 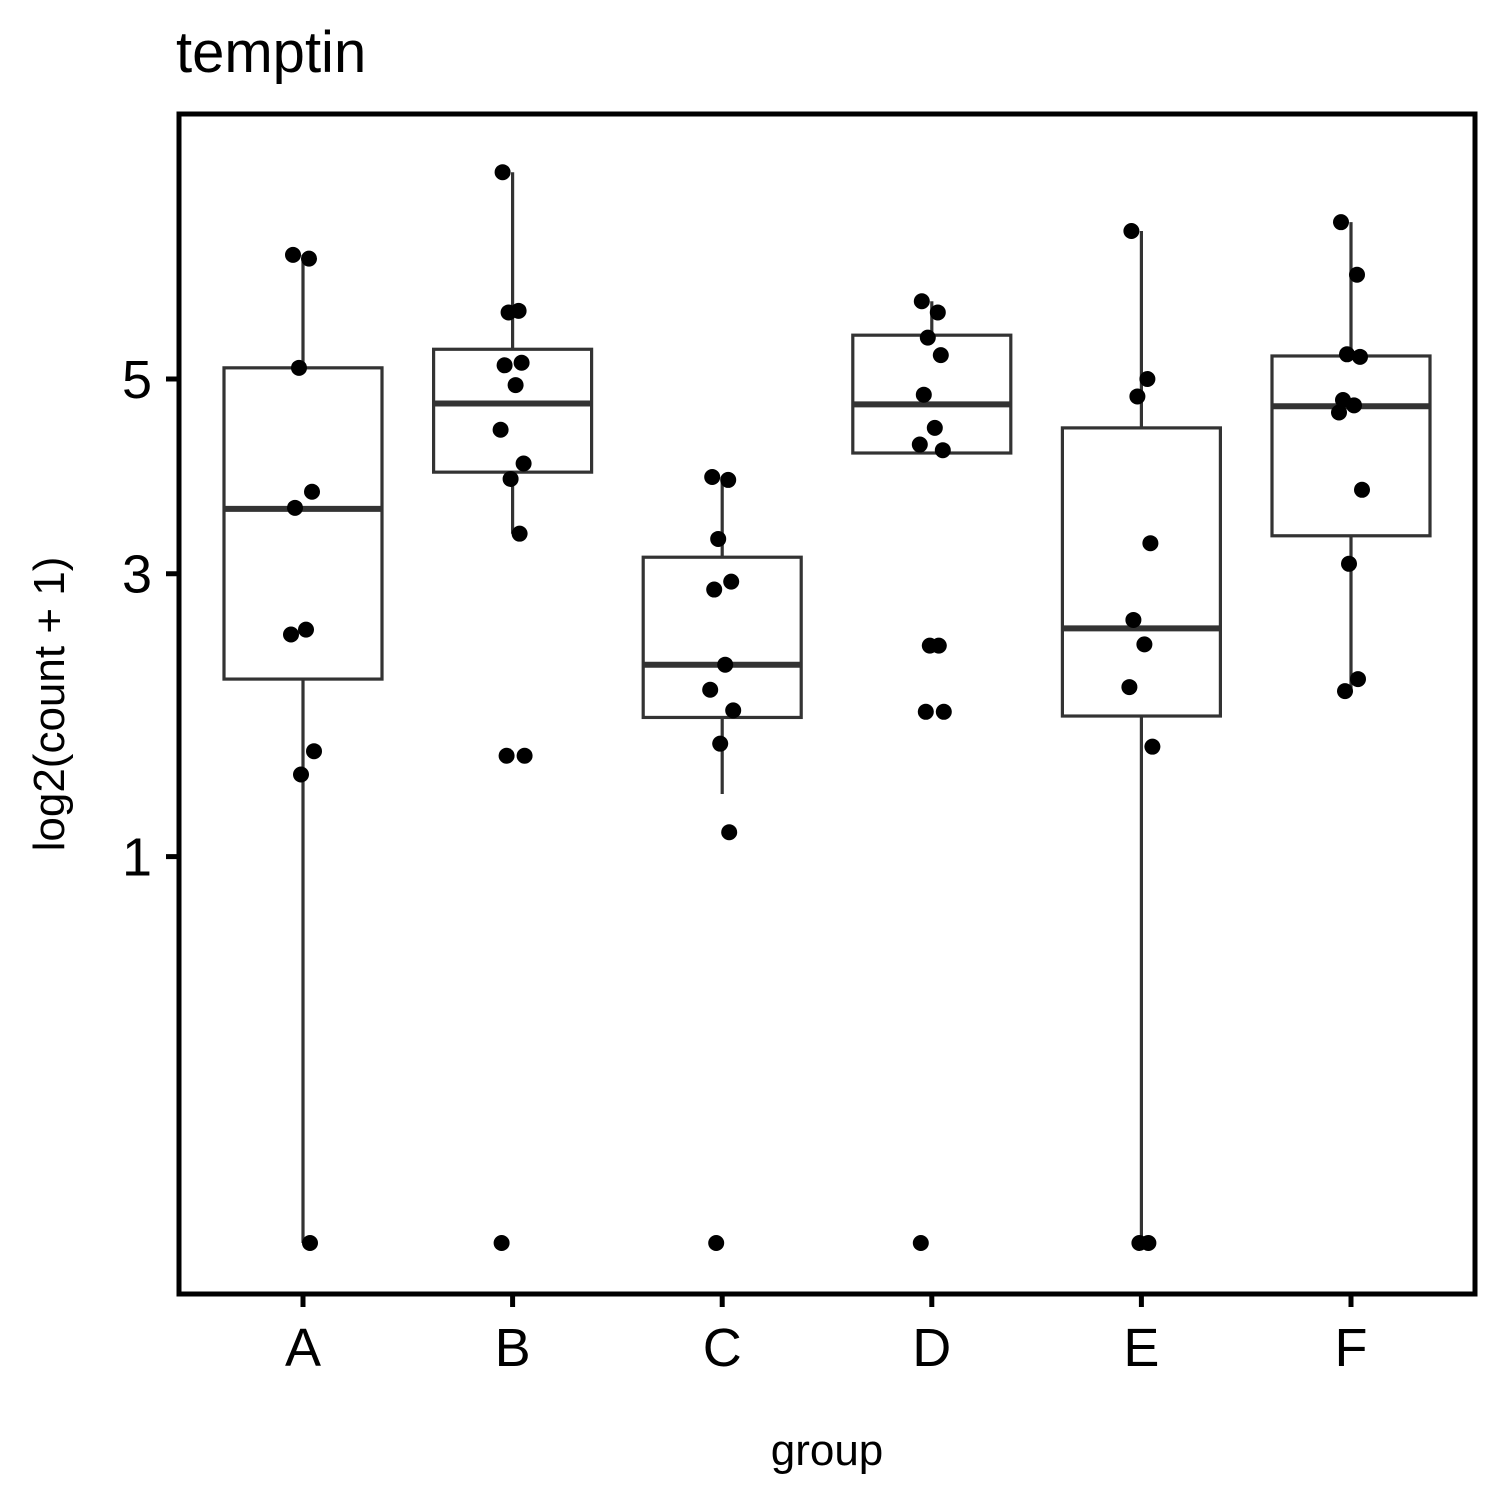 I want to click on x-tick-label: A, so click(x=303, y=1348).